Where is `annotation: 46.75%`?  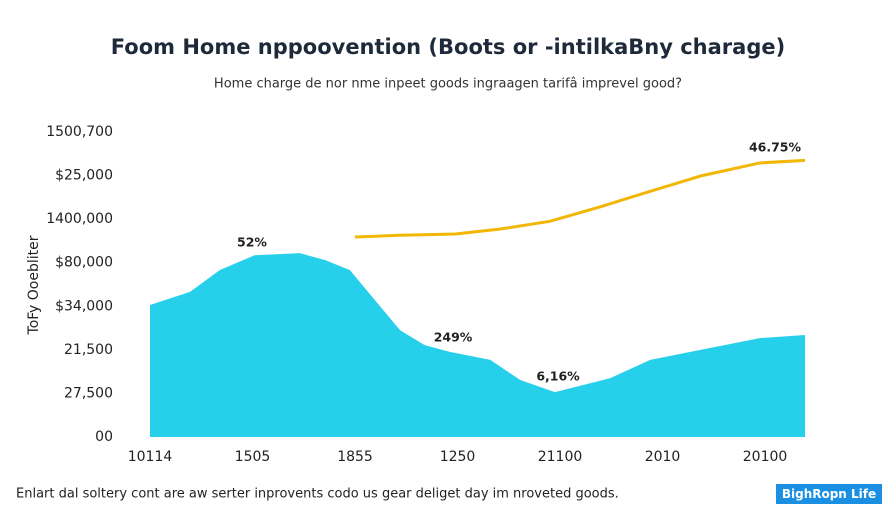 annotation: 46.75% is located at coordinates (775, 147).